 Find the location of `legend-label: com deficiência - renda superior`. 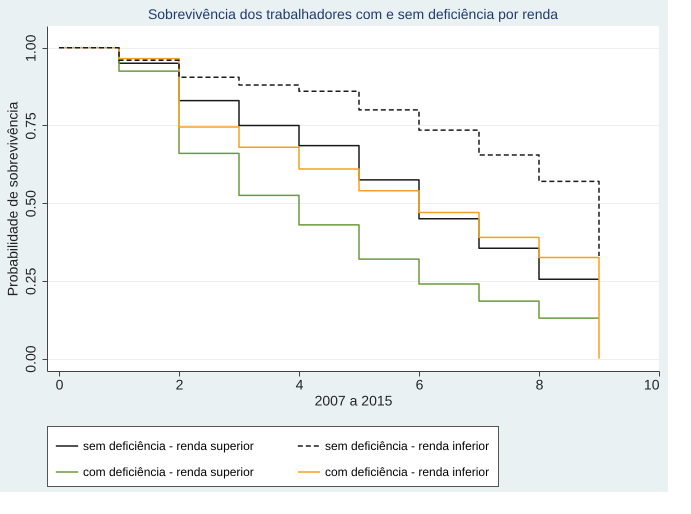

legend-label: com deficiência - renda superior is located at coordinates (168, 472).